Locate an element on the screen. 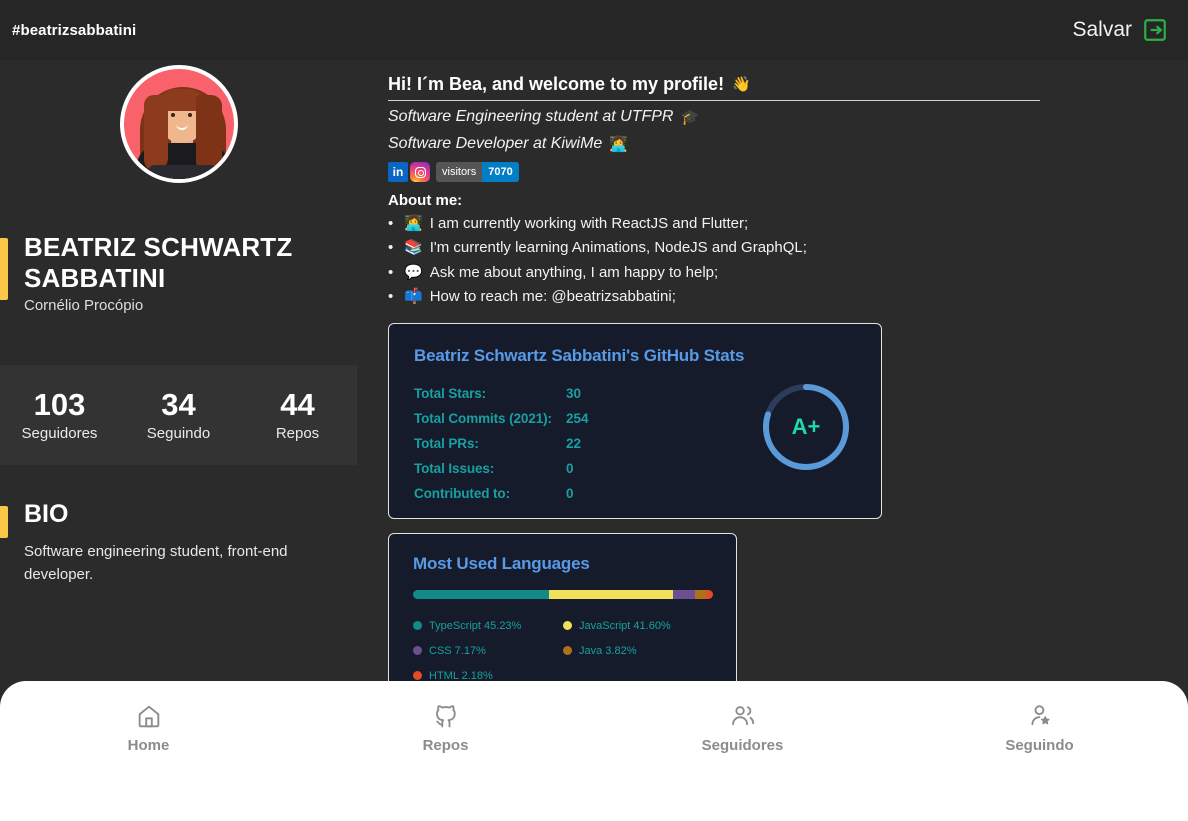 The height and width of the screenshot is (821, 1188). visitors-badge-label: visitors is located at coordinates (459, 172).